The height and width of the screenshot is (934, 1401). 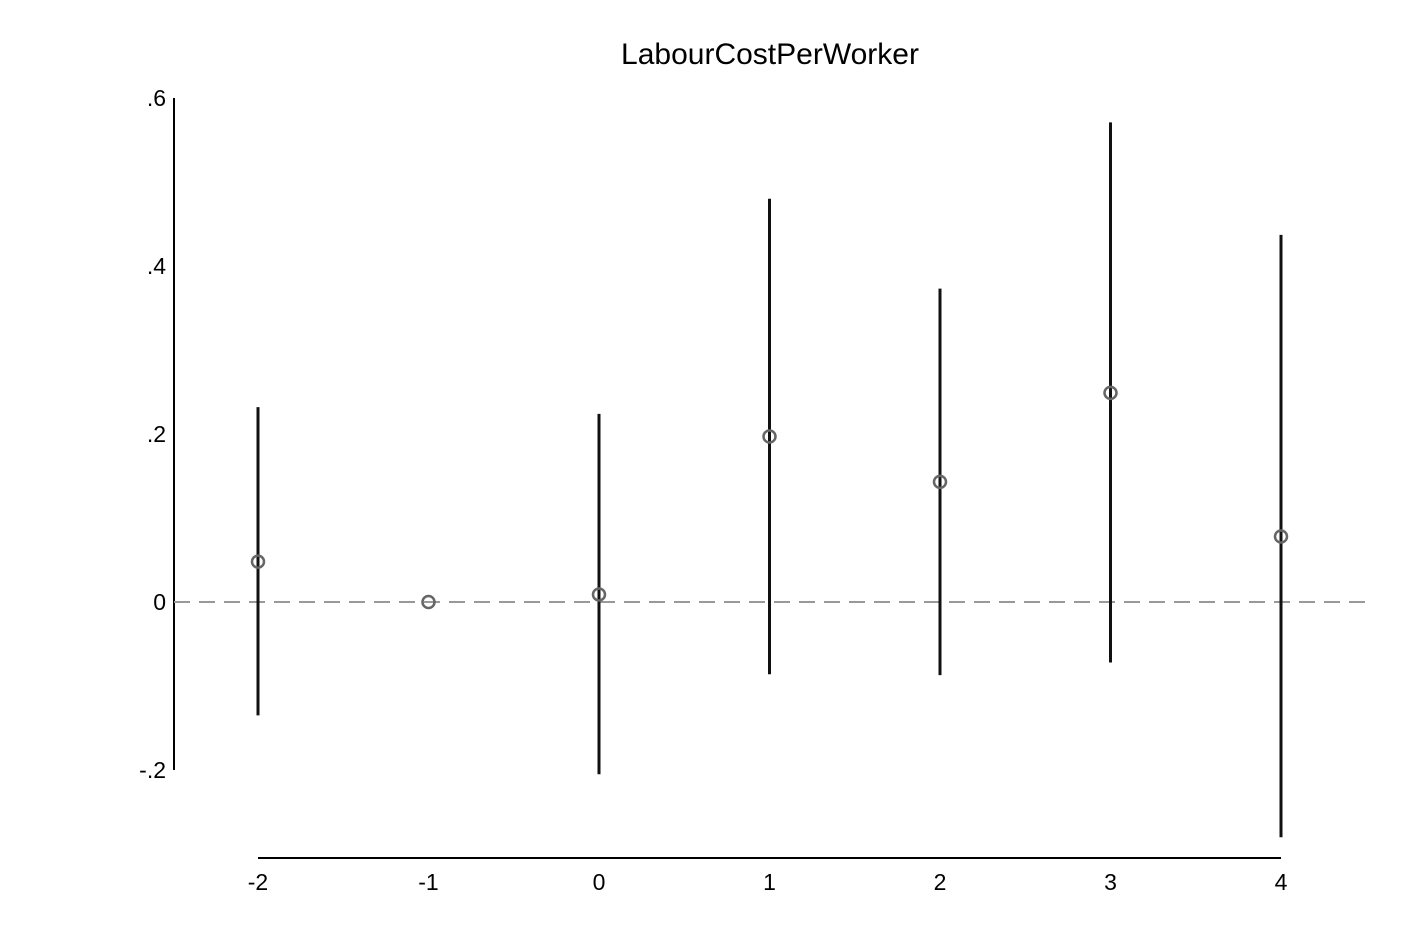 What do you see at coordinates (940, 882) in the screenshot?
I see `x-tick-label: 2` at bounding box center [940, 882].